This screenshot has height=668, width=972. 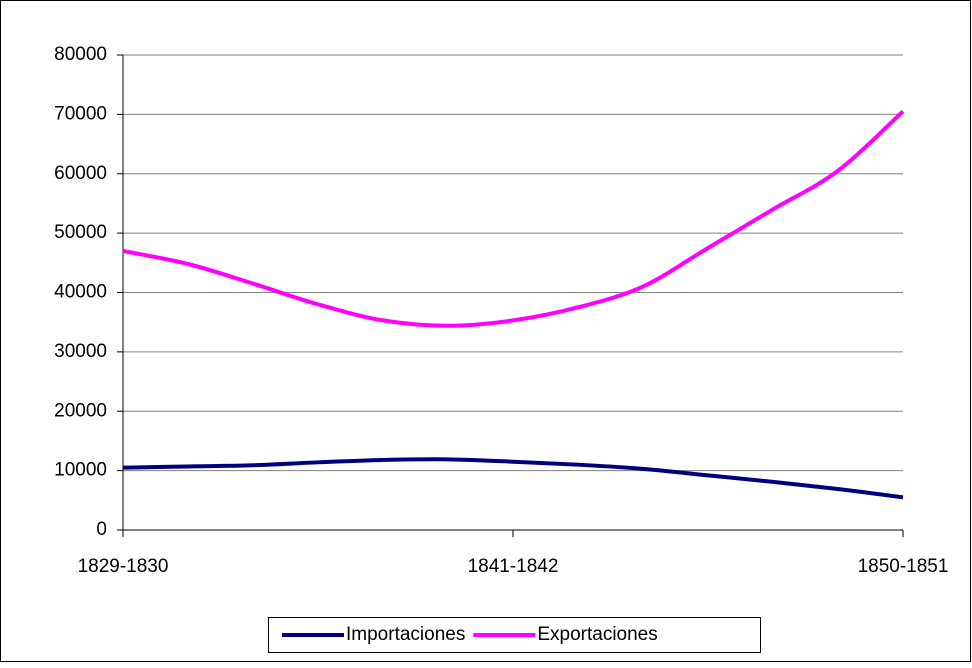 I want to click on y-tick-label: 20000, so click(x=80, y=410).